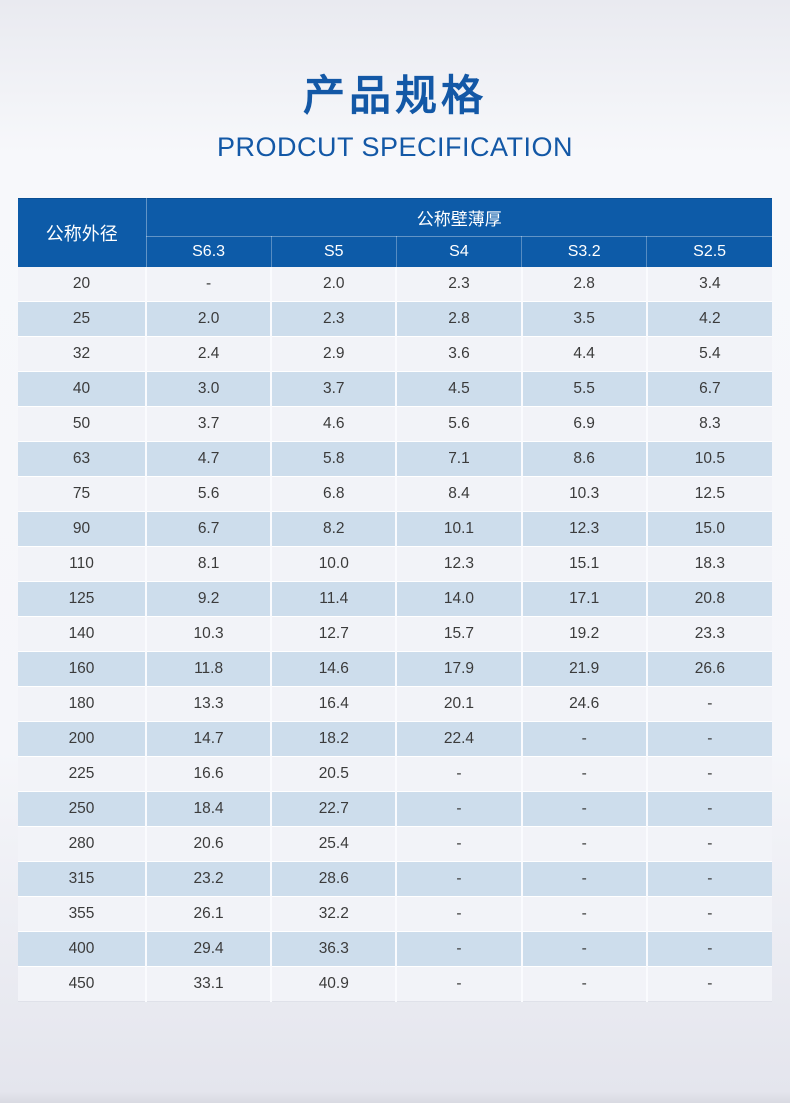 This screenshot has height=1103, width=790. I want to click on group-header-row: 公称外径 公称壁薄厚, so click(395, 232).